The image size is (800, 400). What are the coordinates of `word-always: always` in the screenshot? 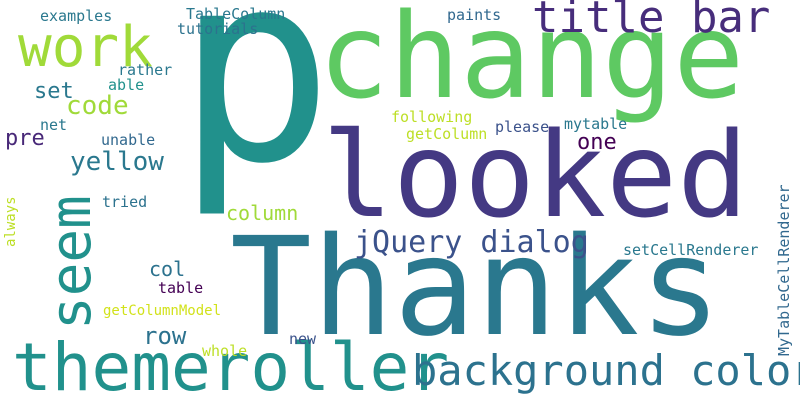 It's located at (11, 221).